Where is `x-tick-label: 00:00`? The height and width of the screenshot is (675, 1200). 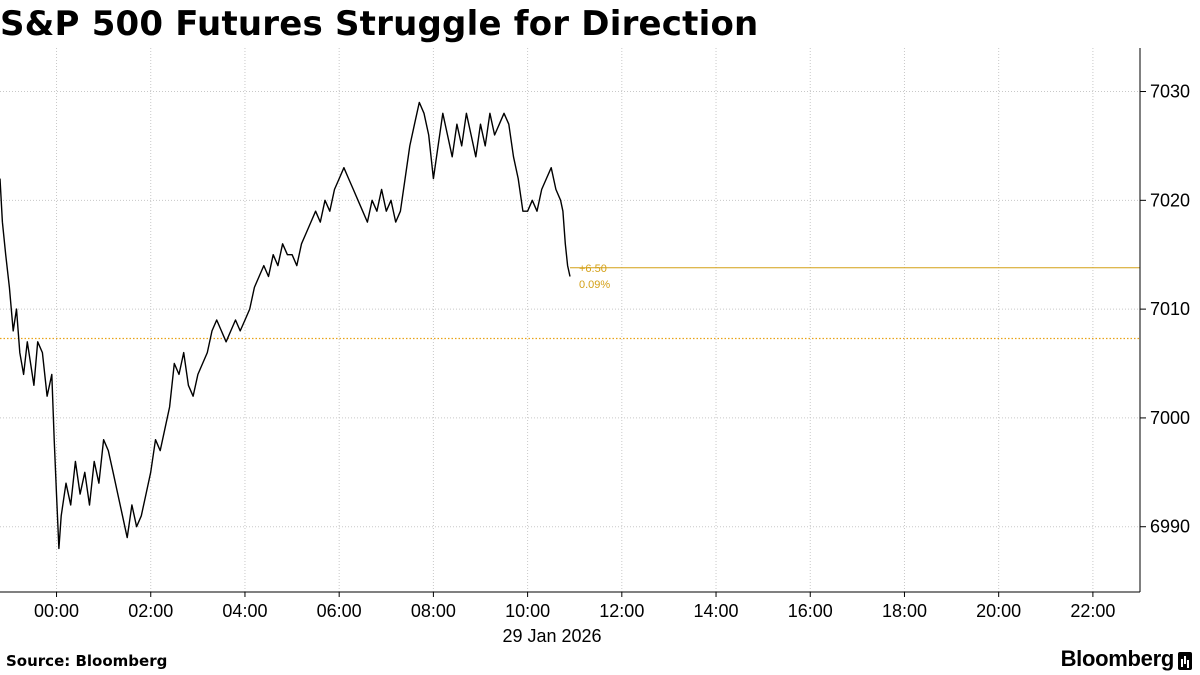
x-tick-label: 00:00 is located at coordinates (56, 611).